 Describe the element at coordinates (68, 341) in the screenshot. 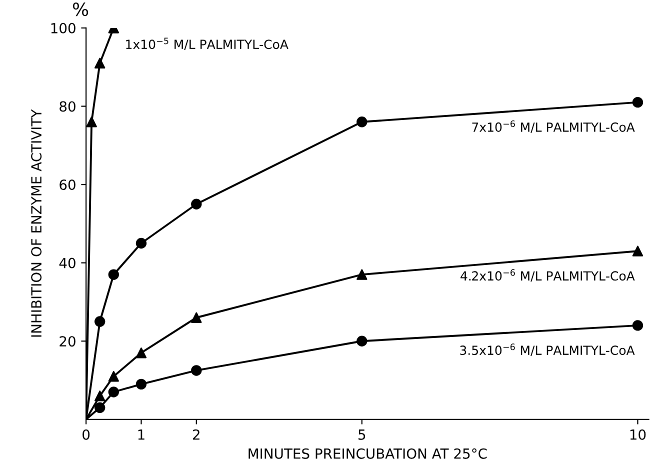

I see `y-tick-label: 20` at that location.